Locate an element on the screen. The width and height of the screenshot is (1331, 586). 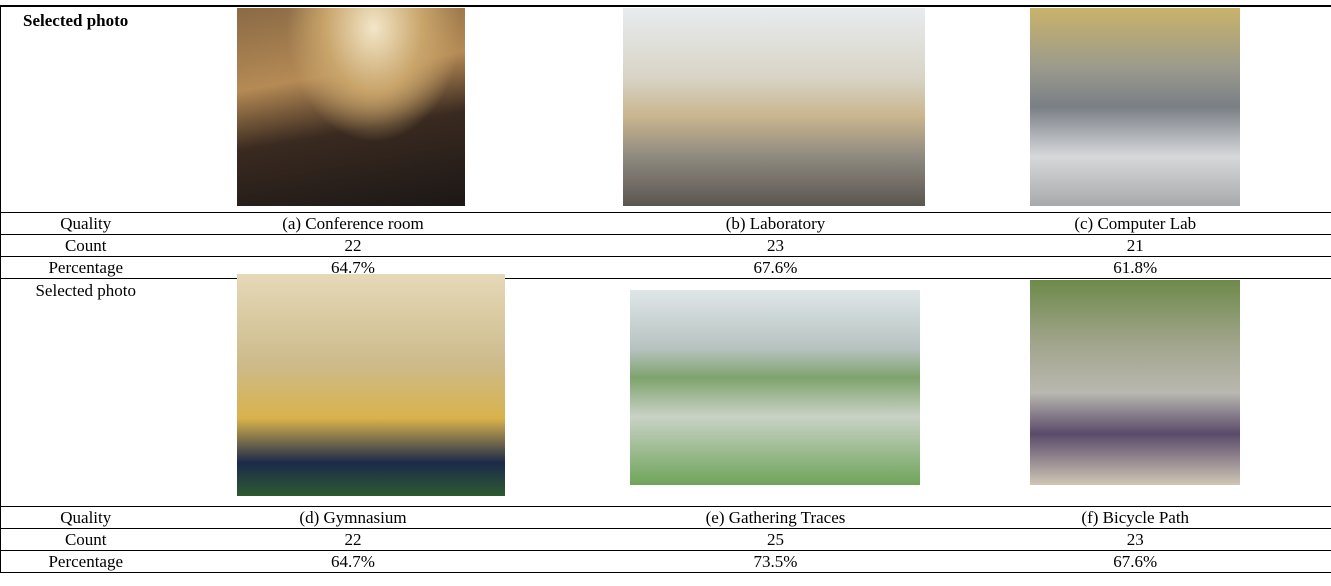
cell: (f) Bicycle Path is located at coordinates (1173, 517).